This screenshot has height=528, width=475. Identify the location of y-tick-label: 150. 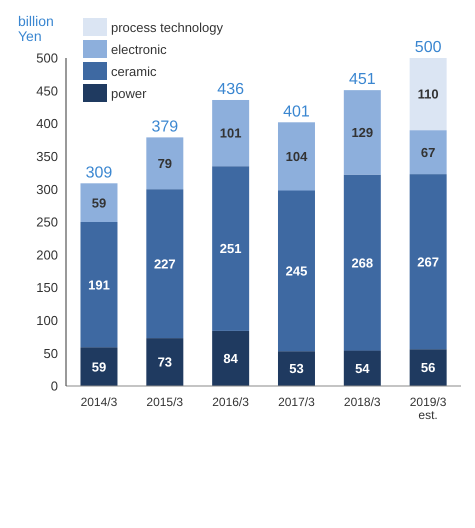
(47, 288).